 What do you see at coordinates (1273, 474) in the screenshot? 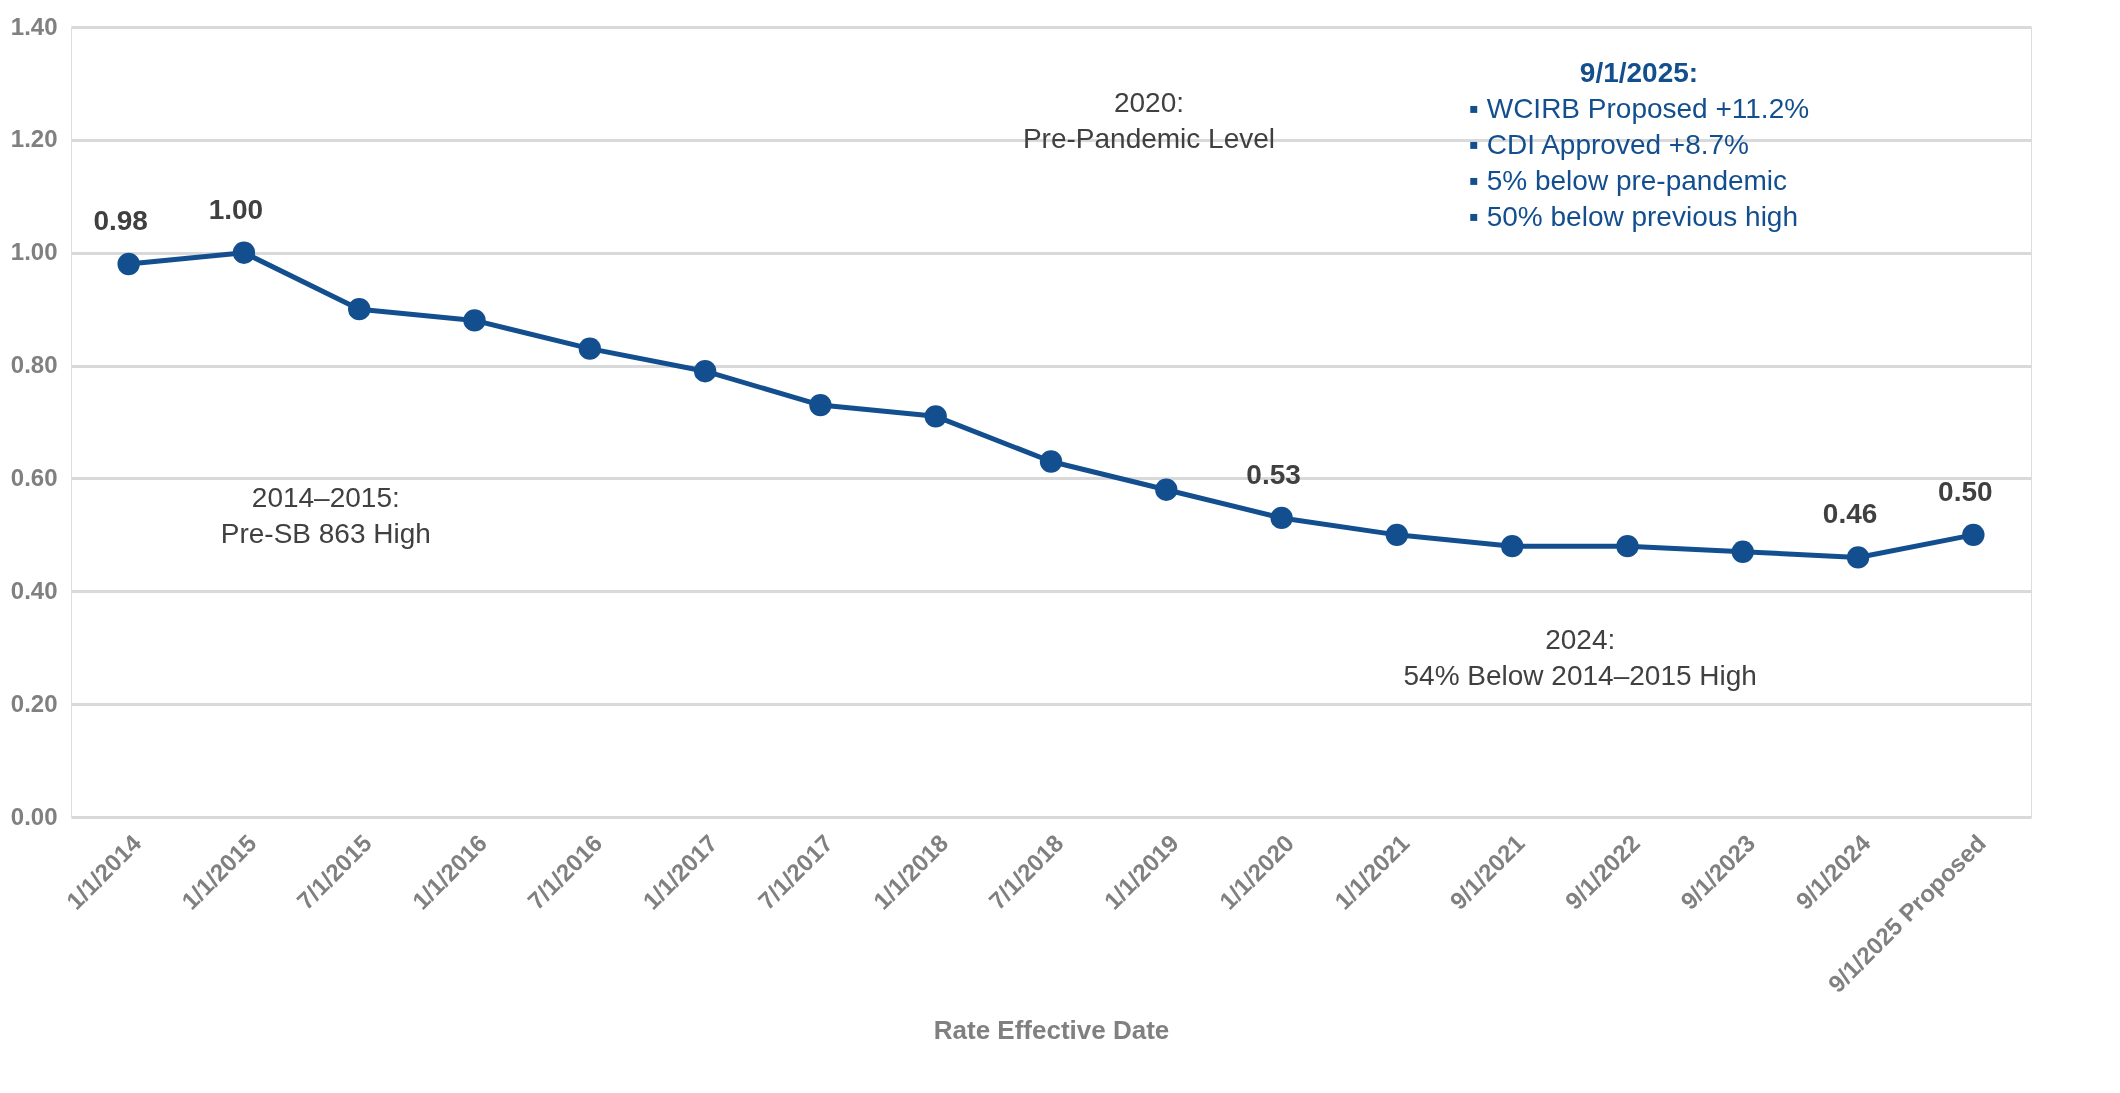
I see `data-label: 0.53` at bounding box center [1273, 474].